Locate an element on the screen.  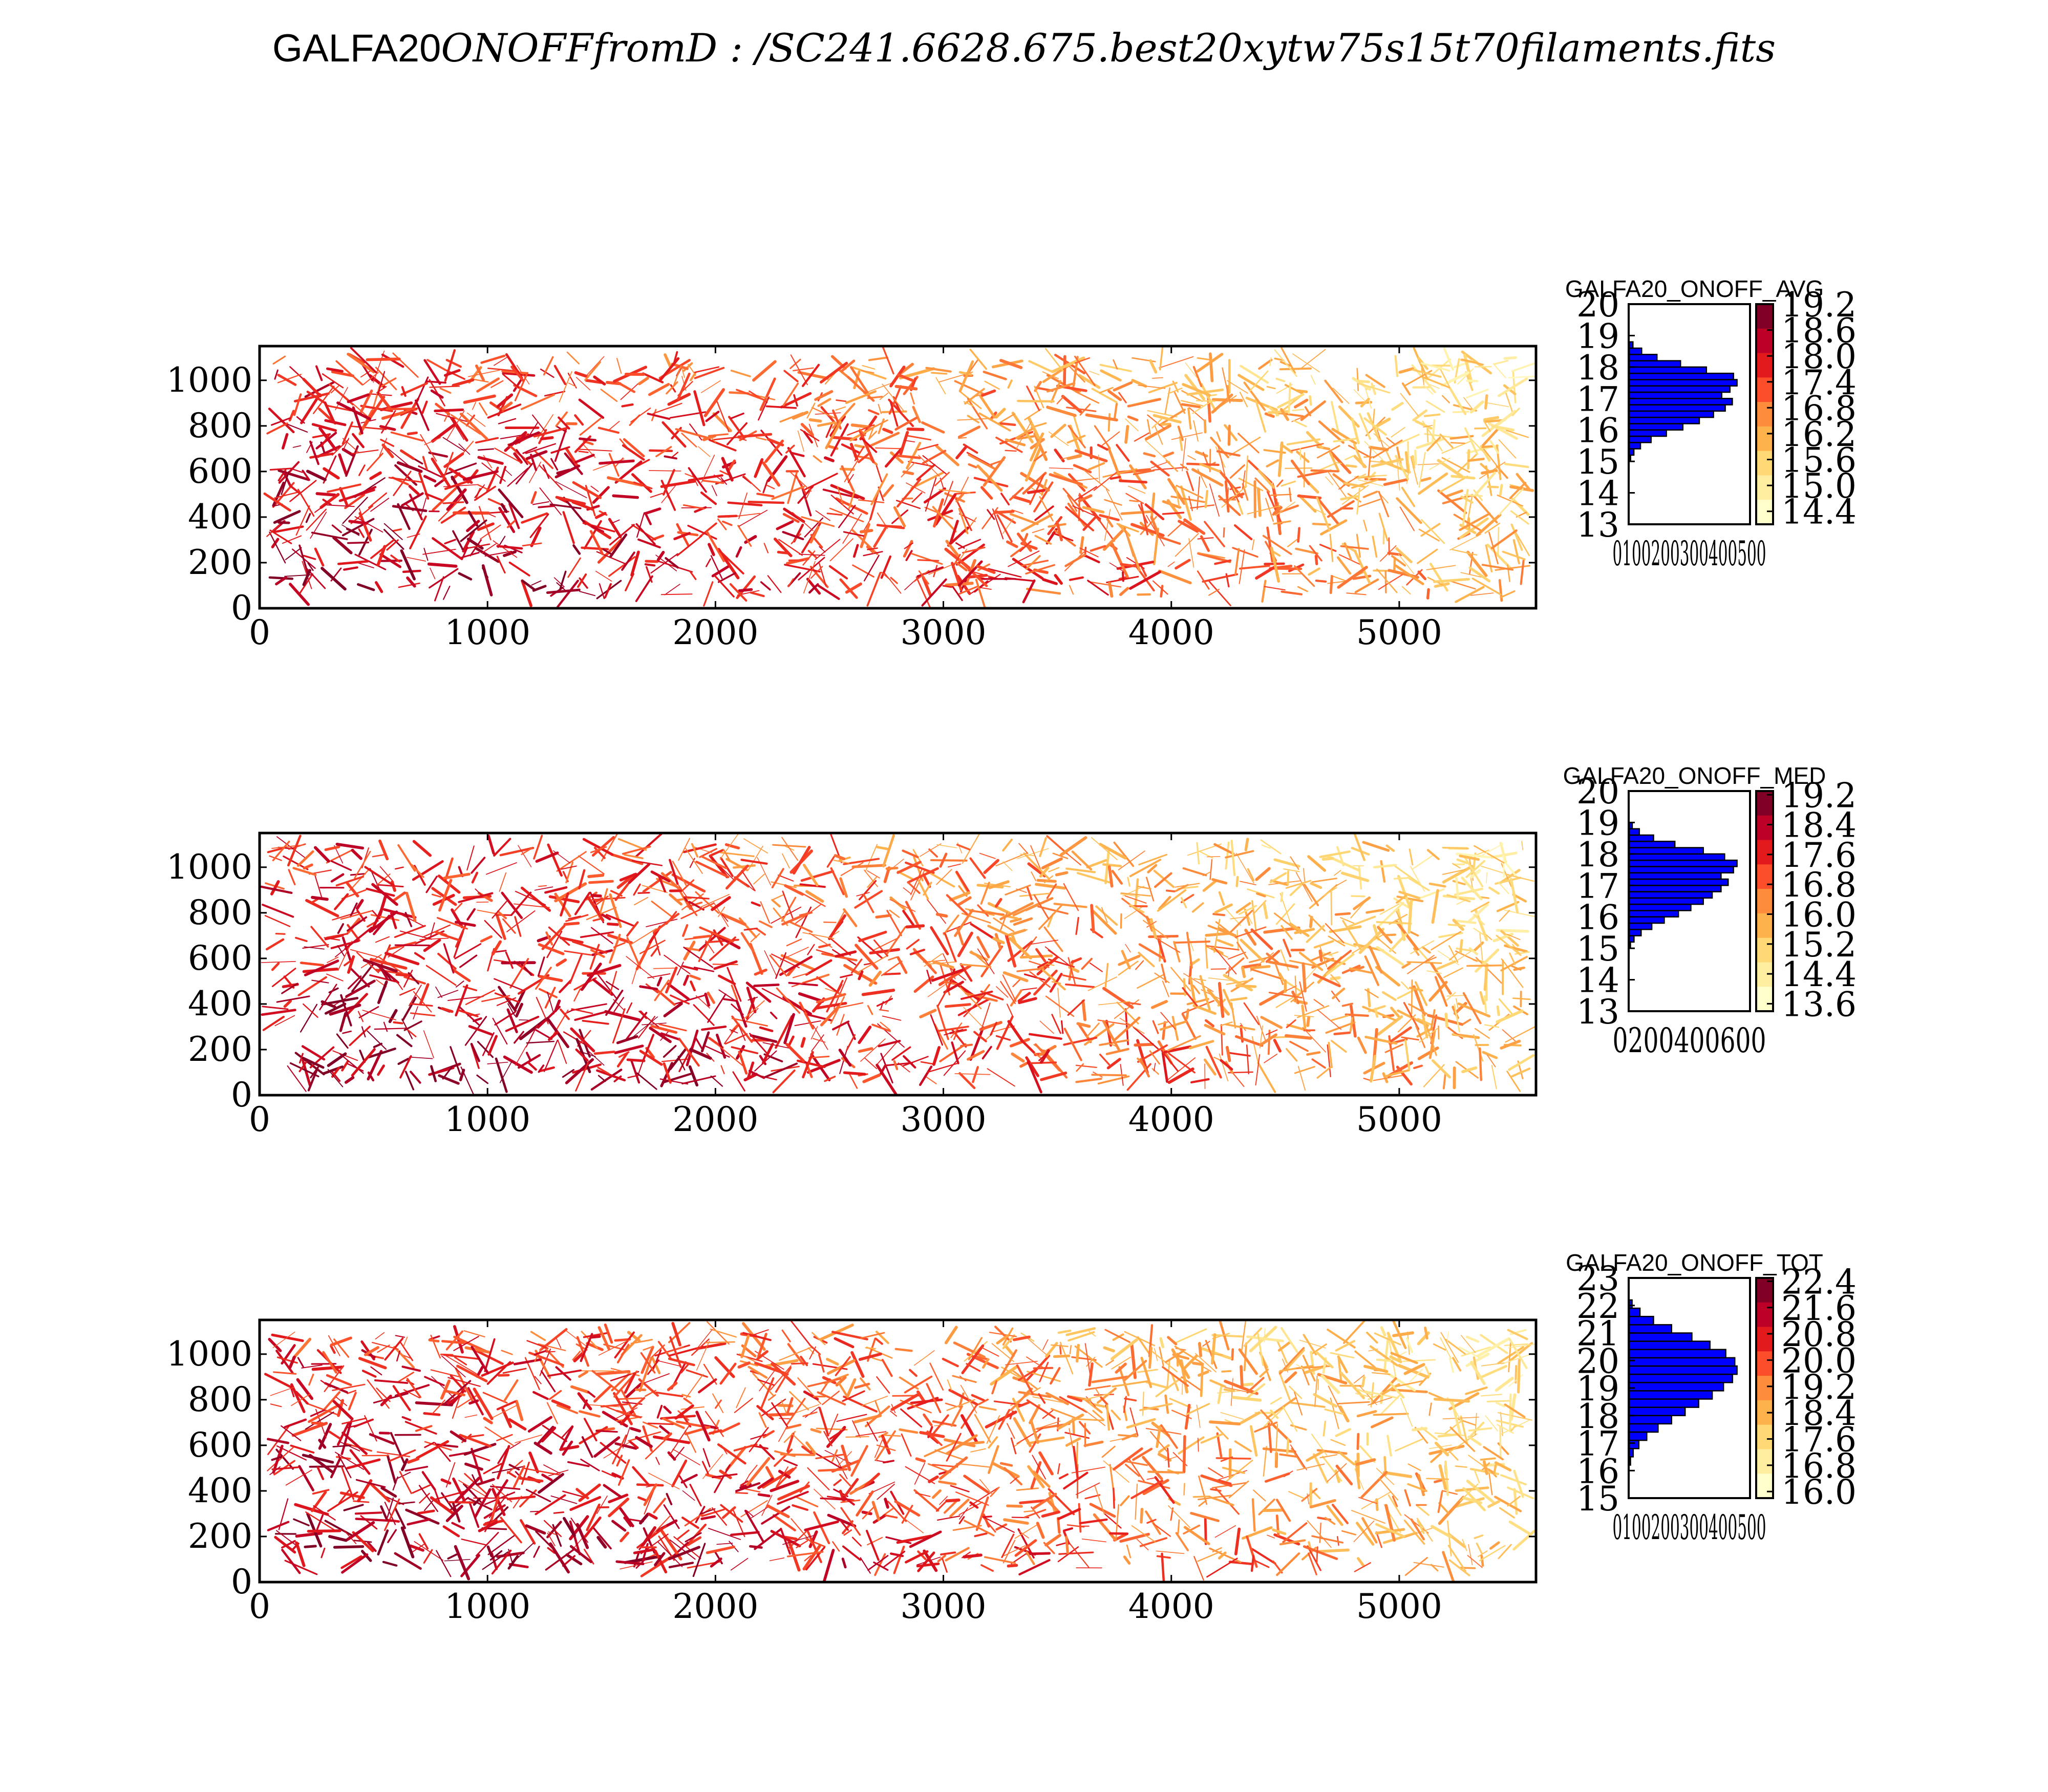
y-tick-label: 200 is located at coordinates (220, 1536).